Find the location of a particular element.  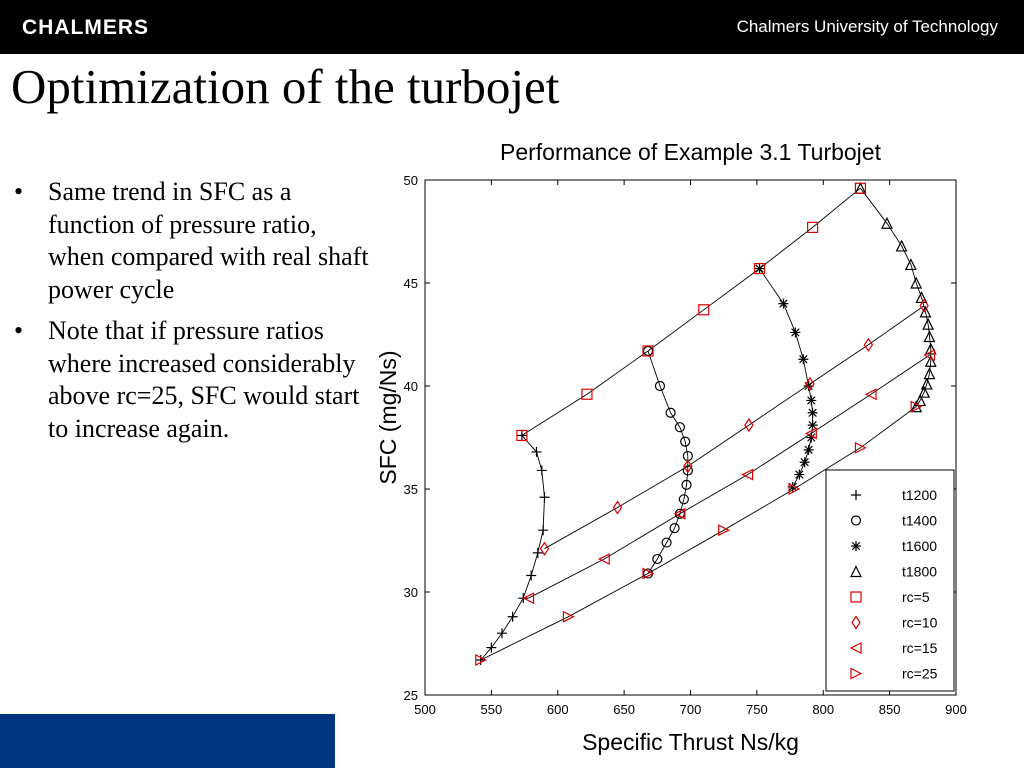

y-tick-label: 45 is located at coordinates (411, 283).